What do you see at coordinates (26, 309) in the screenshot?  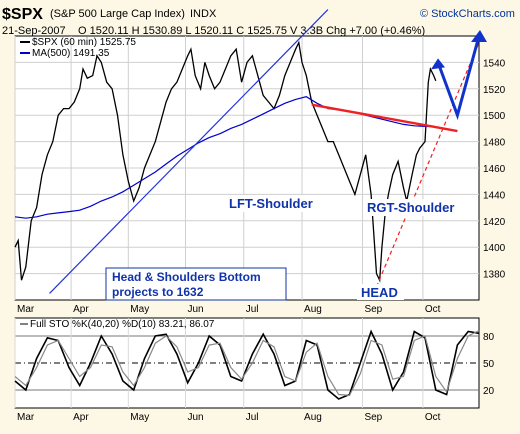 I see `price-x-tick: Mar` at bounding box center [26, 309].